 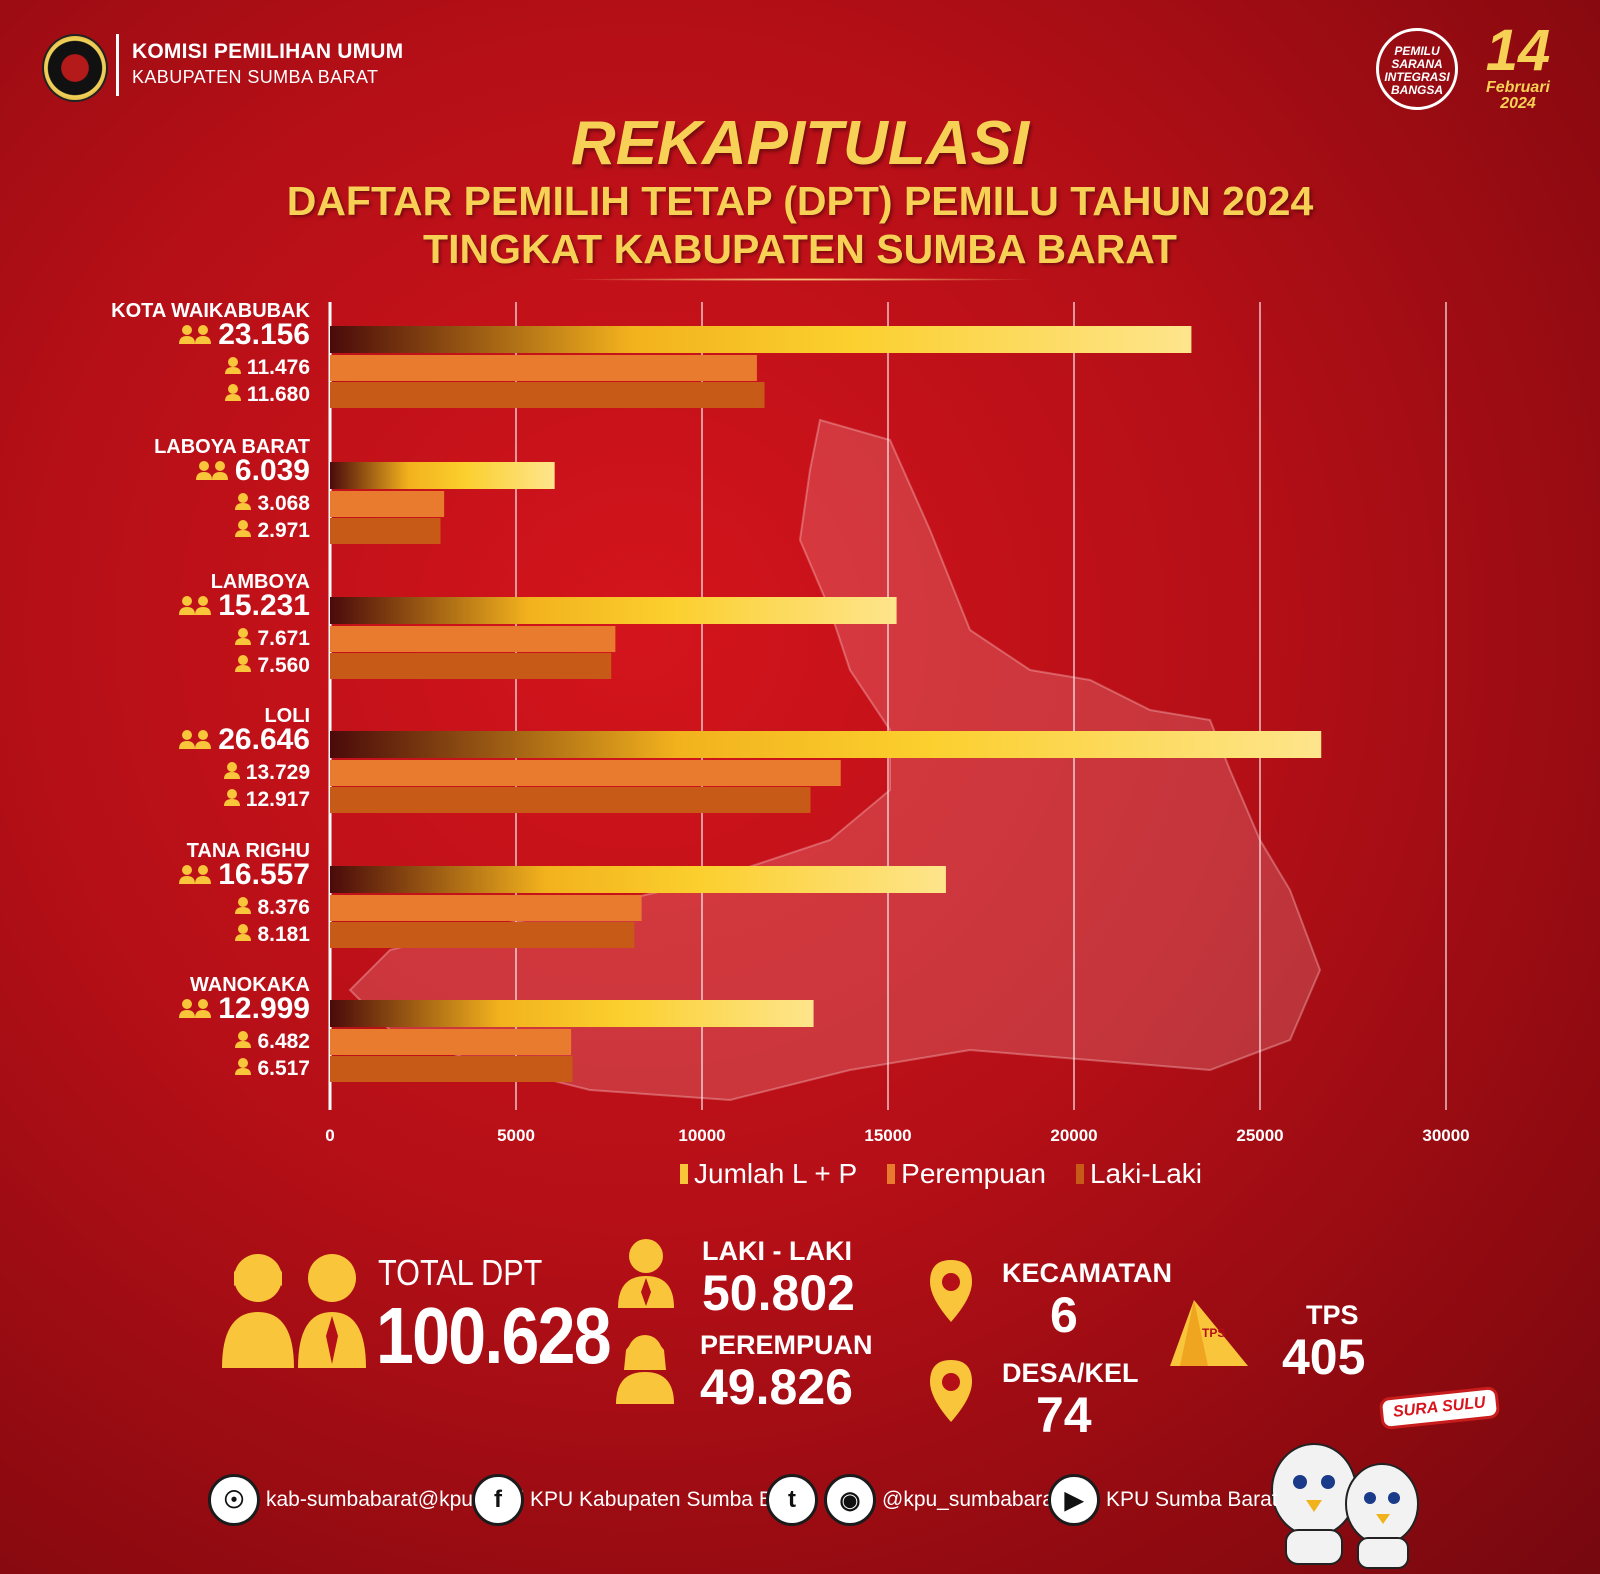 What do you see at coordinates (250, 985) in the screenshot?
I see `category-label: WANOKAKA` at bounding box center [250, 985].